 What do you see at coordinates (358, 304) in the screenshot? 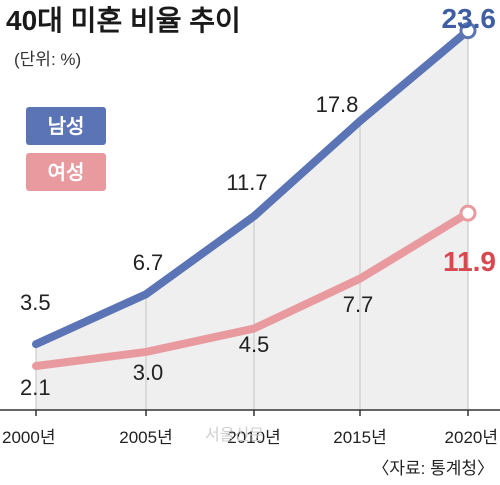
I see `data-label-female: 7.7` at bounding box center [358, 304].